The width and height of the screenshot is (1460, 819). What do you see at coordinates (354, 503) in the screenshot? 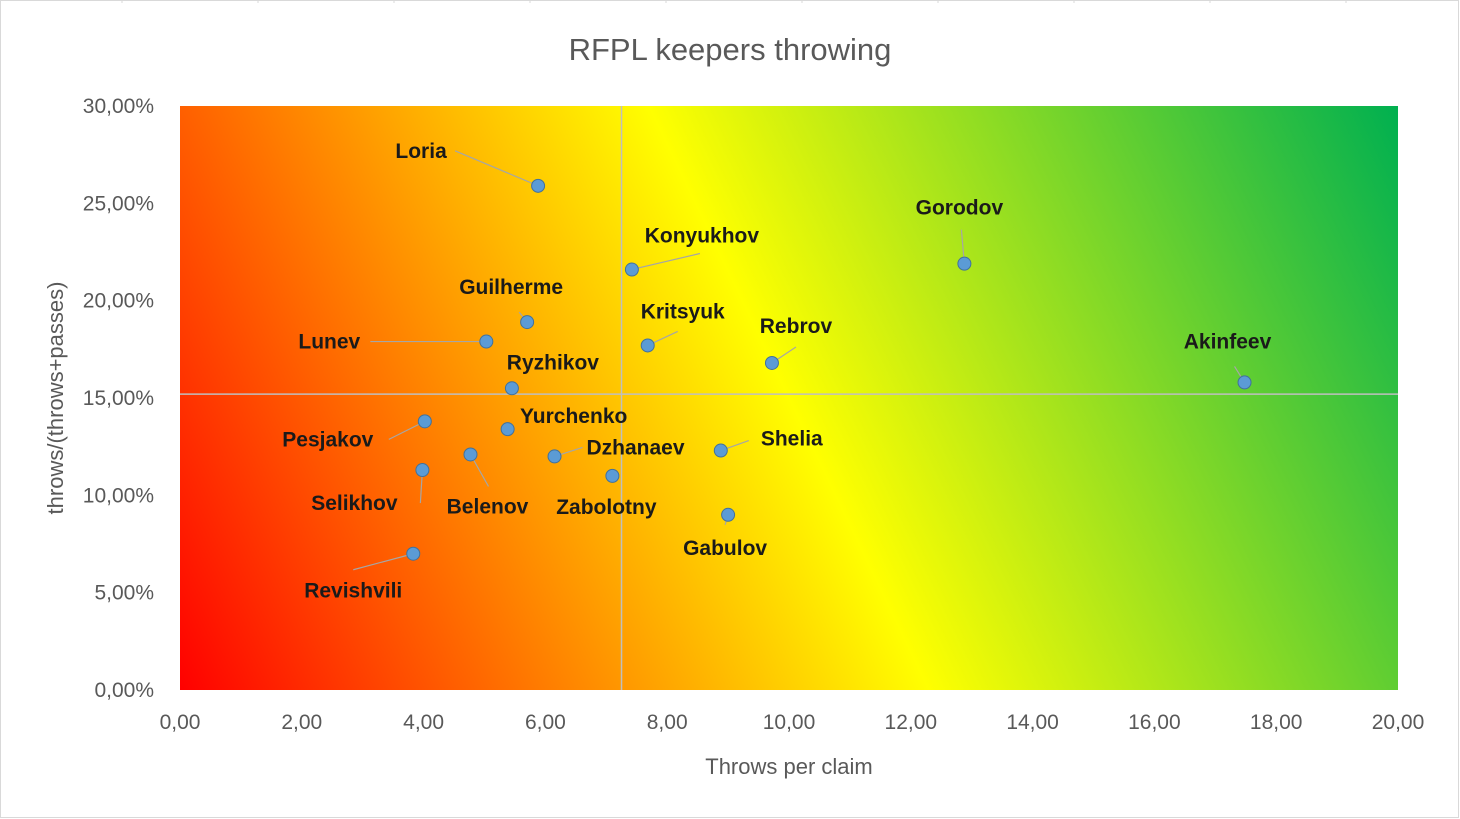
I see `data-label: Selikhov` at bounding box center [354, 503].